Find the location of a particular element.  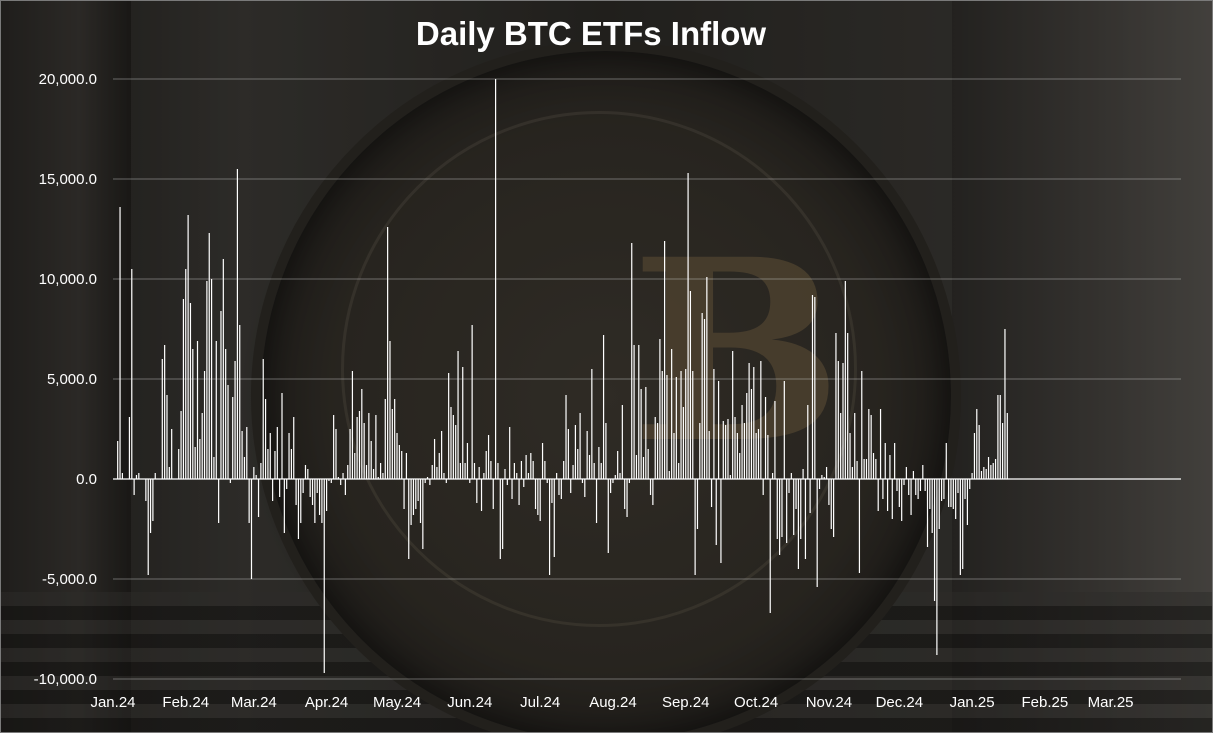

x-tick-label: Mar.25 is located at coordinates (1111, 702).